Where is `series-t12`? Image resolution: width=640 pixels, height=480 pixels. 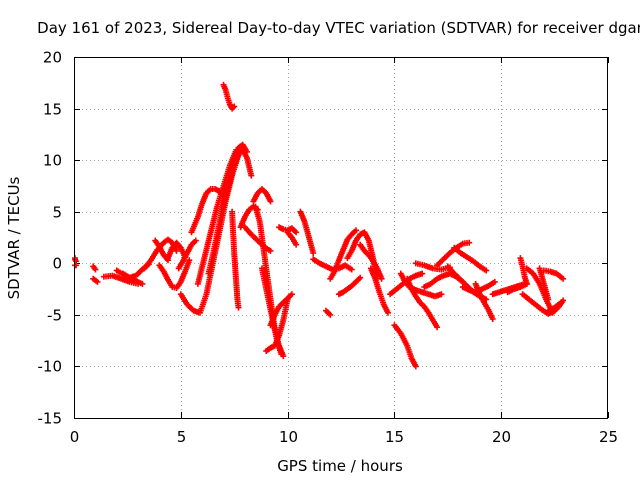 series-t12 is located at coordinates (187, 254).